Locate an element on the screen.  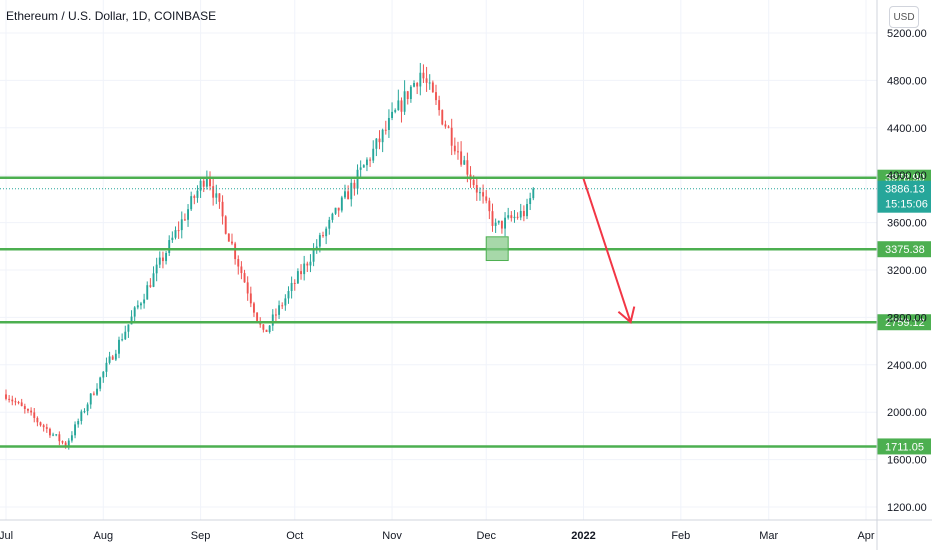
level-price-label: 2759.12 is located at coordinates (905, 323).